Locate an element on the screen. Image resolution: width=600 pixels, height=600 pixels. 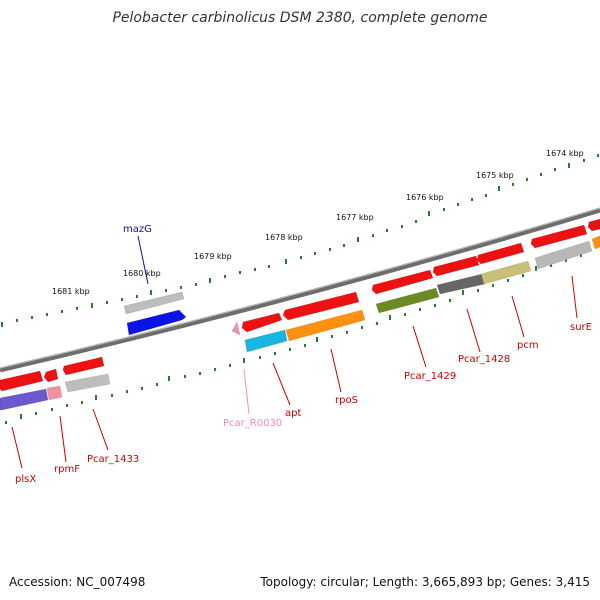
scale-label: 1674 kbp is located at coordinates (565, 153).